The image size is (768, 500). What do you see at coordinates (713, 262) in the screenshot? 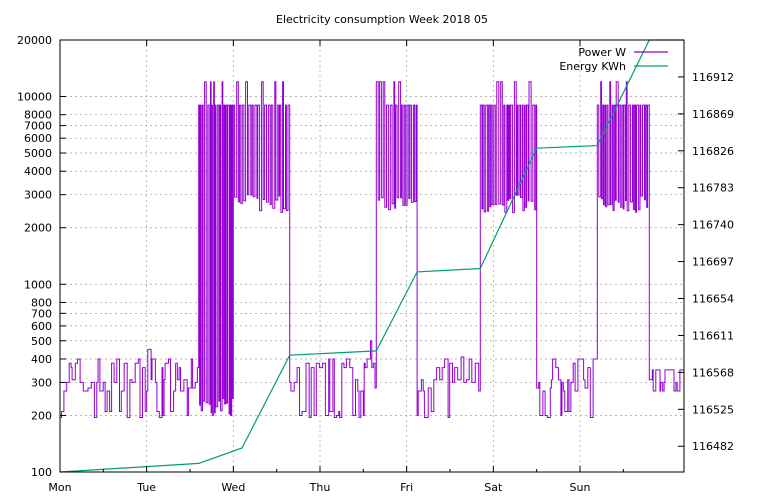
I see `y-right-tick-label: 116697` at bounding box center [713, 262].